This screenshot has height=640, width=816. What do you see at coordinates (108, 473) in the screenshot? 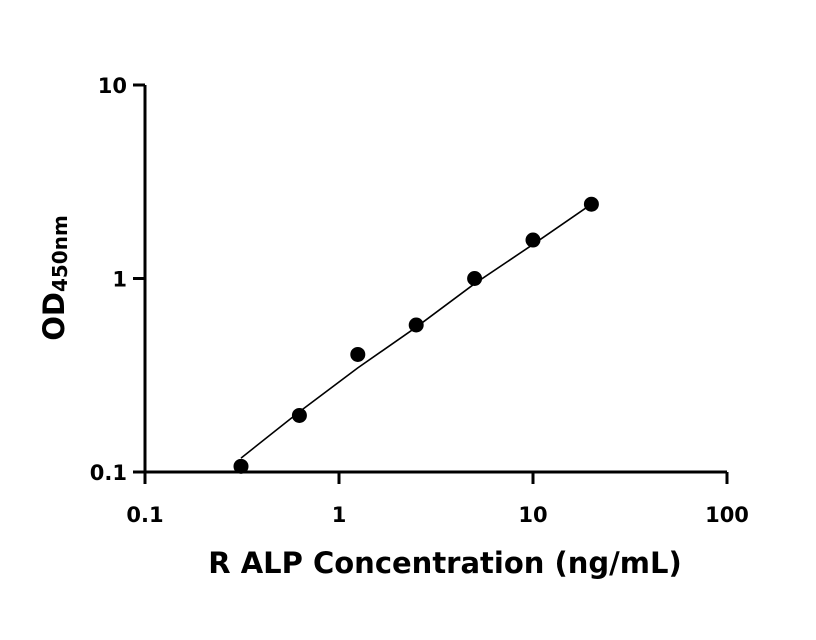
I see `y-tick-label-0: 0.1` at bounding box center [108, 473].